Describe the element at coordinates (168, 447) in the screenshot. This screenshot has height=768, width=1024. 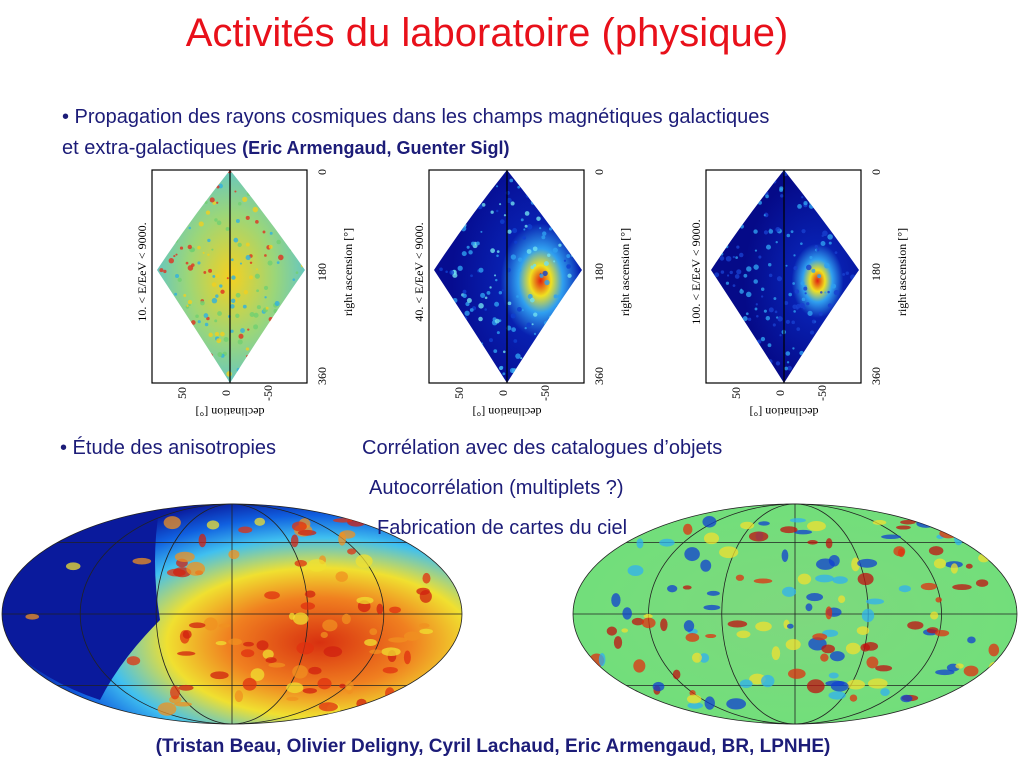
I see `bullet-heading: • Étude des anisotropies` at that location.